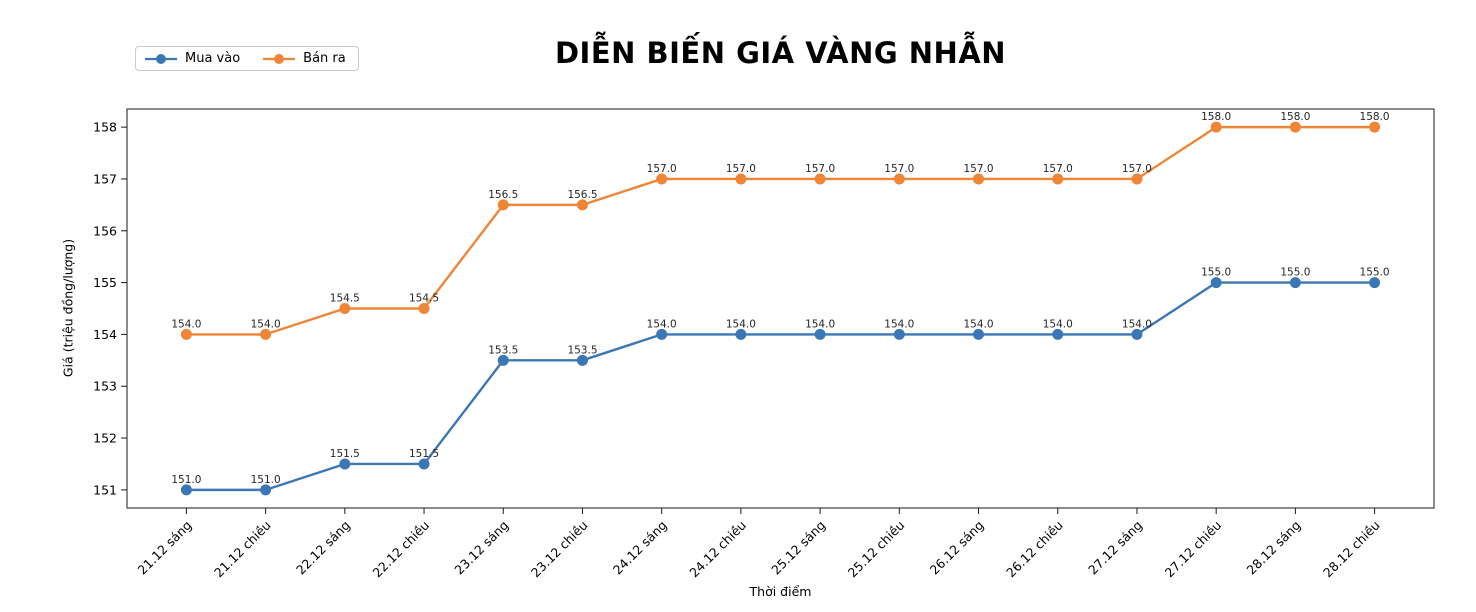 This screenshot has height=612, width=1476. Describe the element at coordinates (247, 58) in the screenshot. I see `legend: Mua vào Bán ra` at that location.